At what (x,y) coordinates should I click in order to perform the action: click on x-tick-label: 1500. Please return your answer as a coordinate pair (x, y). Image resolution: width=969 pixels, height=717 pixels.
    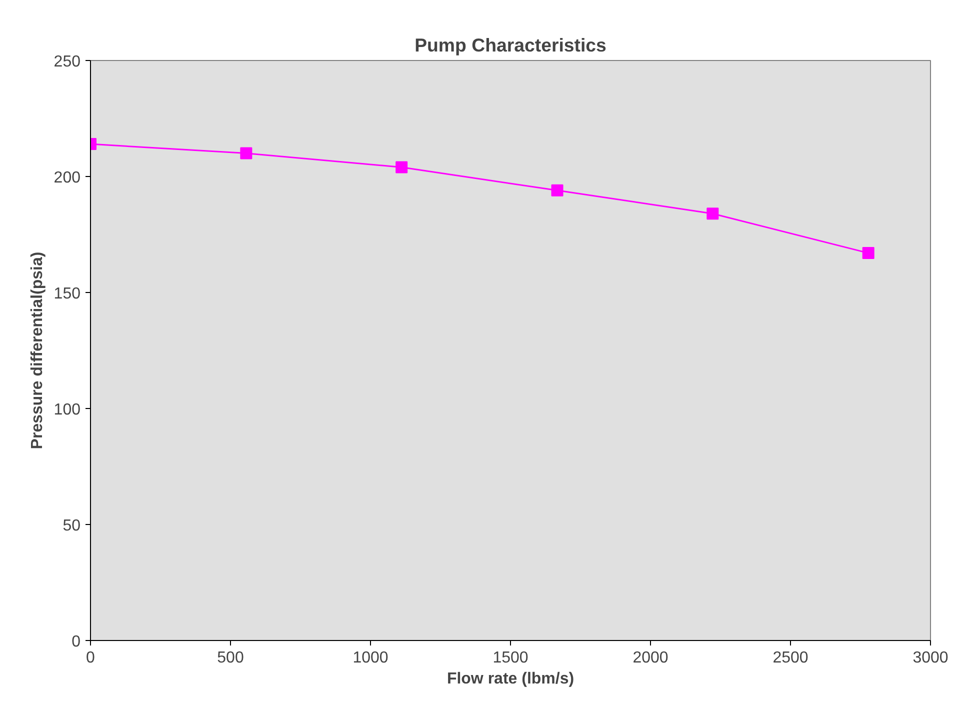
    Looking at the image, I should click on (510, 658).